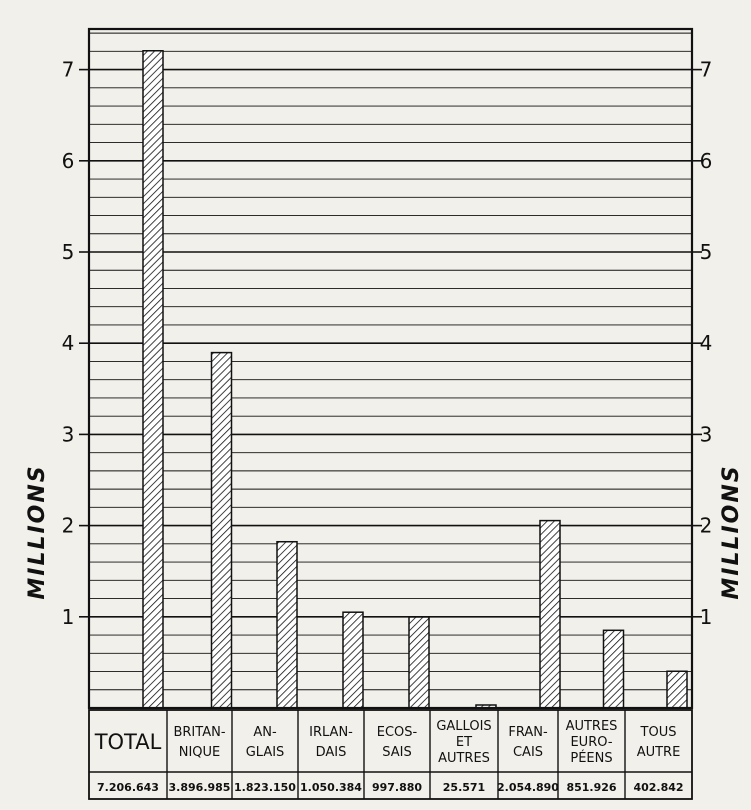  What do you see at coordinates (706, 161) in the screenshot?
I see `y-tick-label-right: 6` at bounding box center [706, 161].